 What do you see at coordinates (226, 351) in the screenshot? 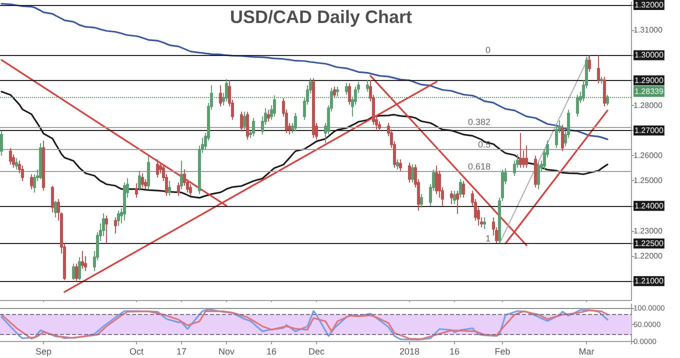
I see `x-tick-label: Nov` at bounding box center [226, 351].